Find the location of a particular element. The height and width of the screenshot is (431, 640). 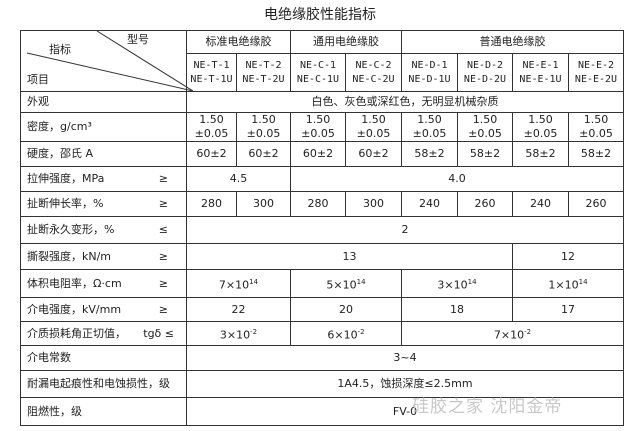

row-label: 扯断伸长率，% ≥ is located at coordinates (103, 204).